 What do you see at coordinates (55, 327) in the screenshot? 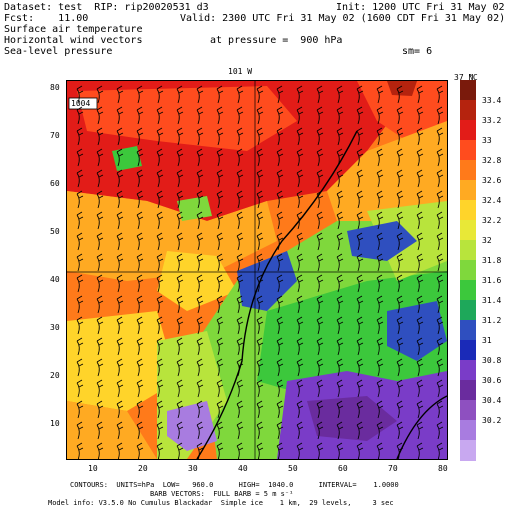
I see `y-tick-label: 30` at bounding box center [55, 327].